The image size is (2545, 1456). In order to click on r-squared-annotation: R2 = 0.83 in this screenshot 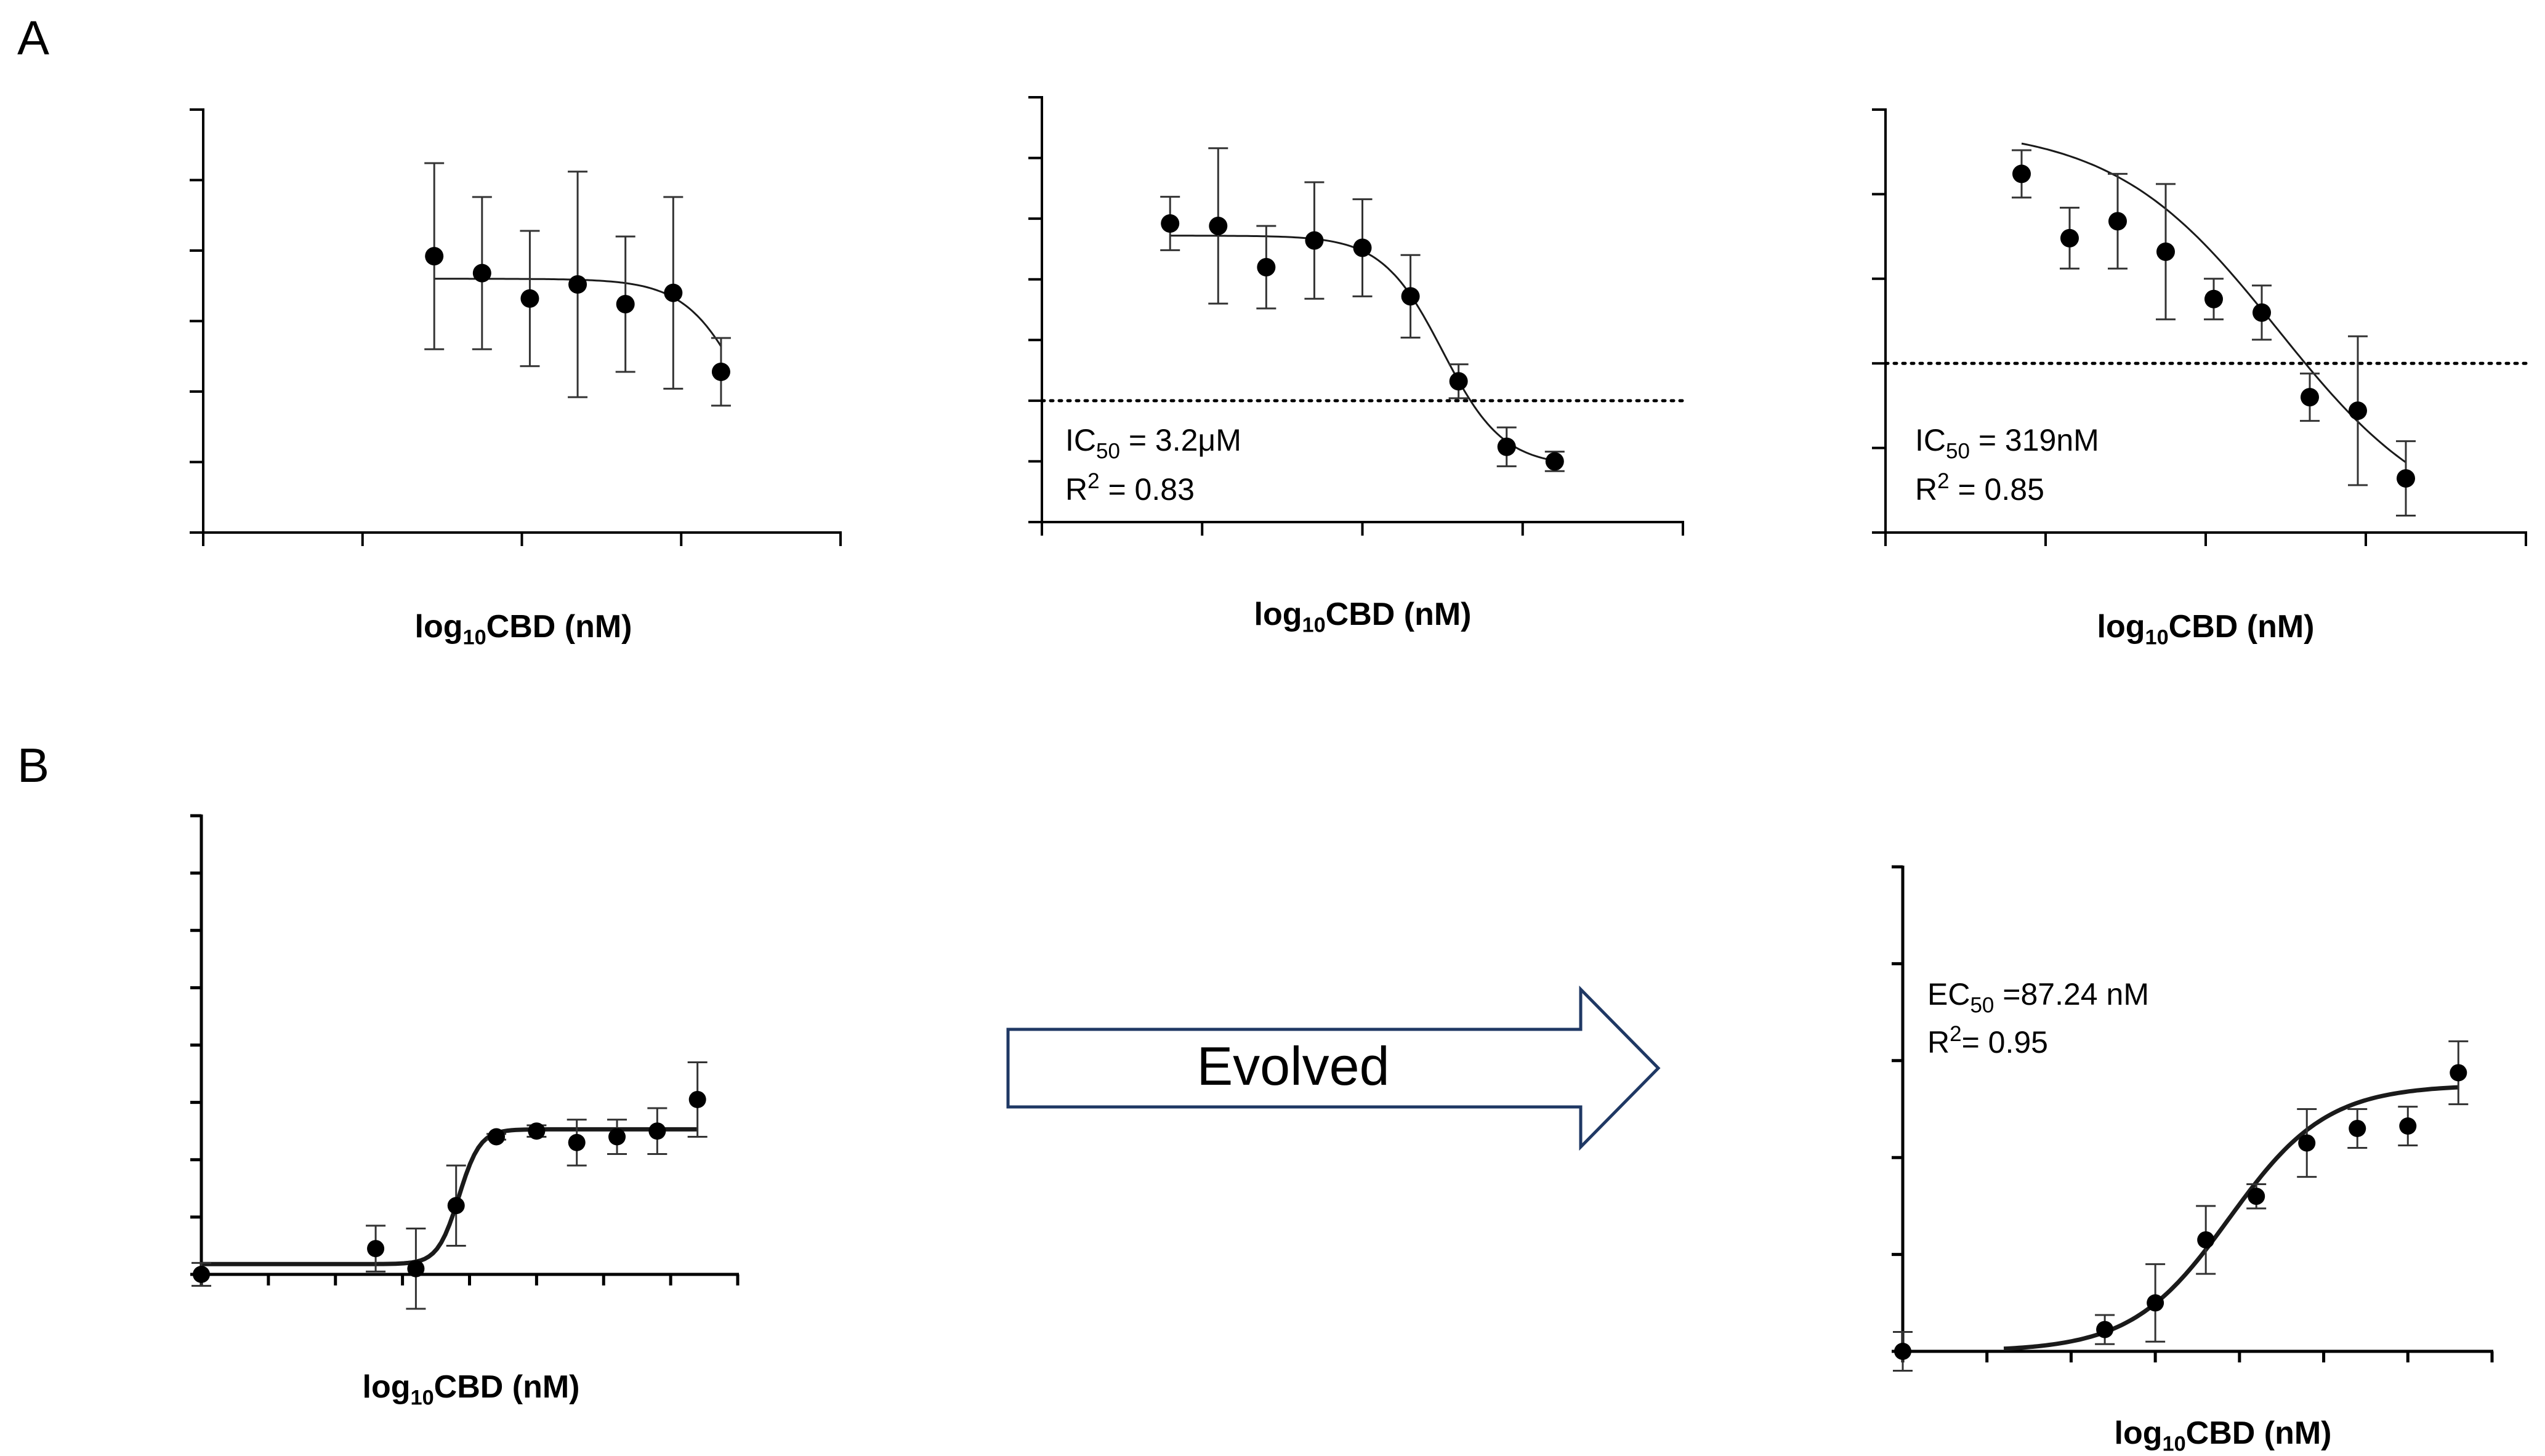, I will do `click(1130, 488)`.